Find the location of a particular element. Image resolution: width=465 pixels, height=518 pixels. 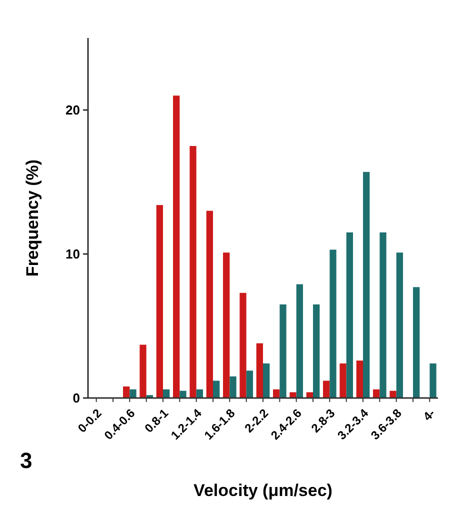

y-axis-title: Frequency (%) is located at coordinates (32, 218).